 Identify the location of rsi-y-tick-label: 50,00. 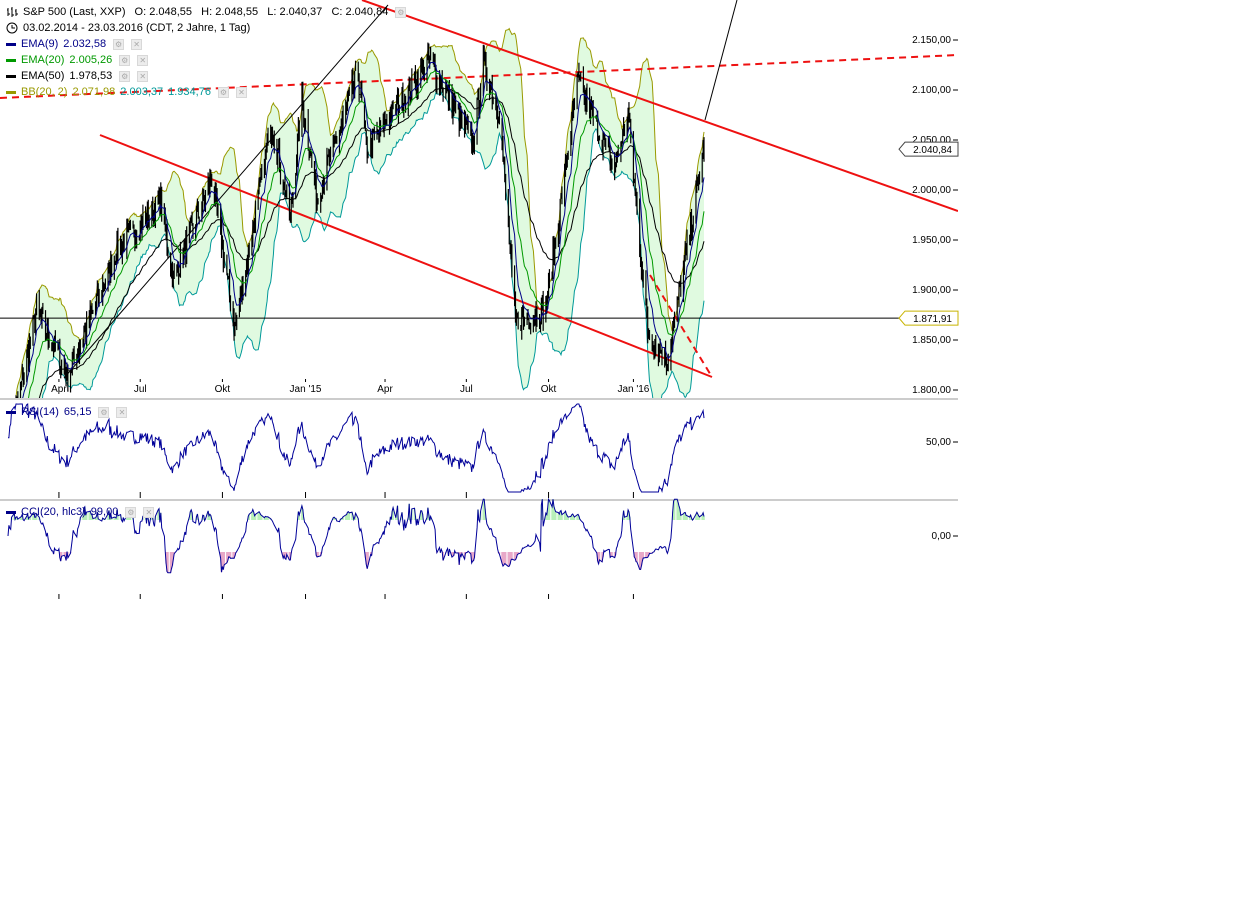
(938, 442).